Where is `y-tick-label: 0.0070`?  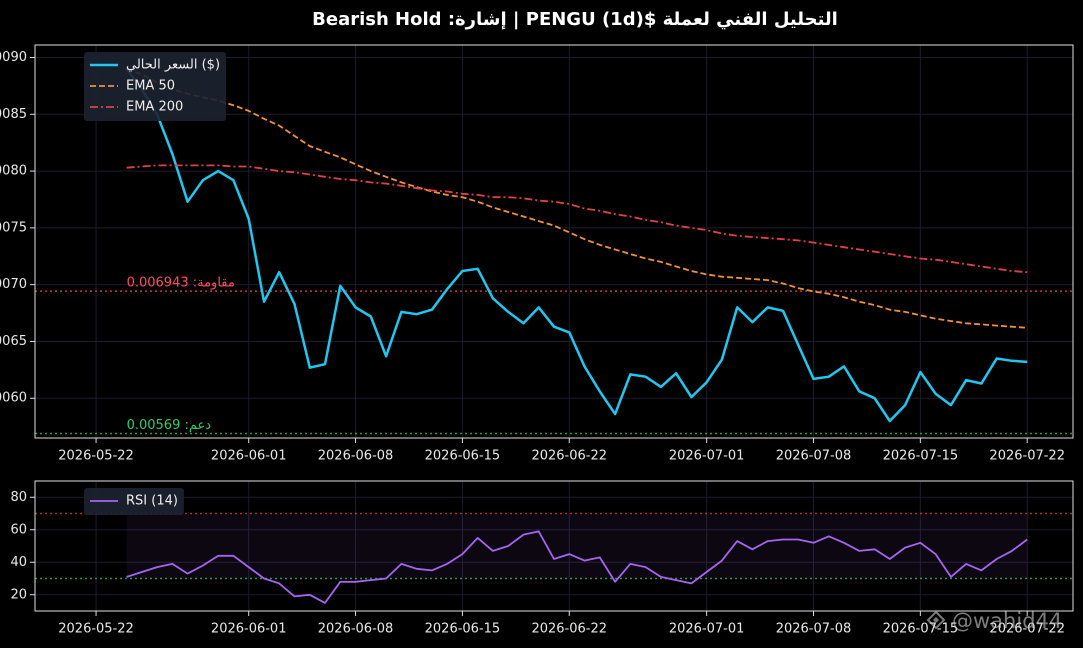 y-tick-label: 0.0070 is located at coordinates (13, 284).